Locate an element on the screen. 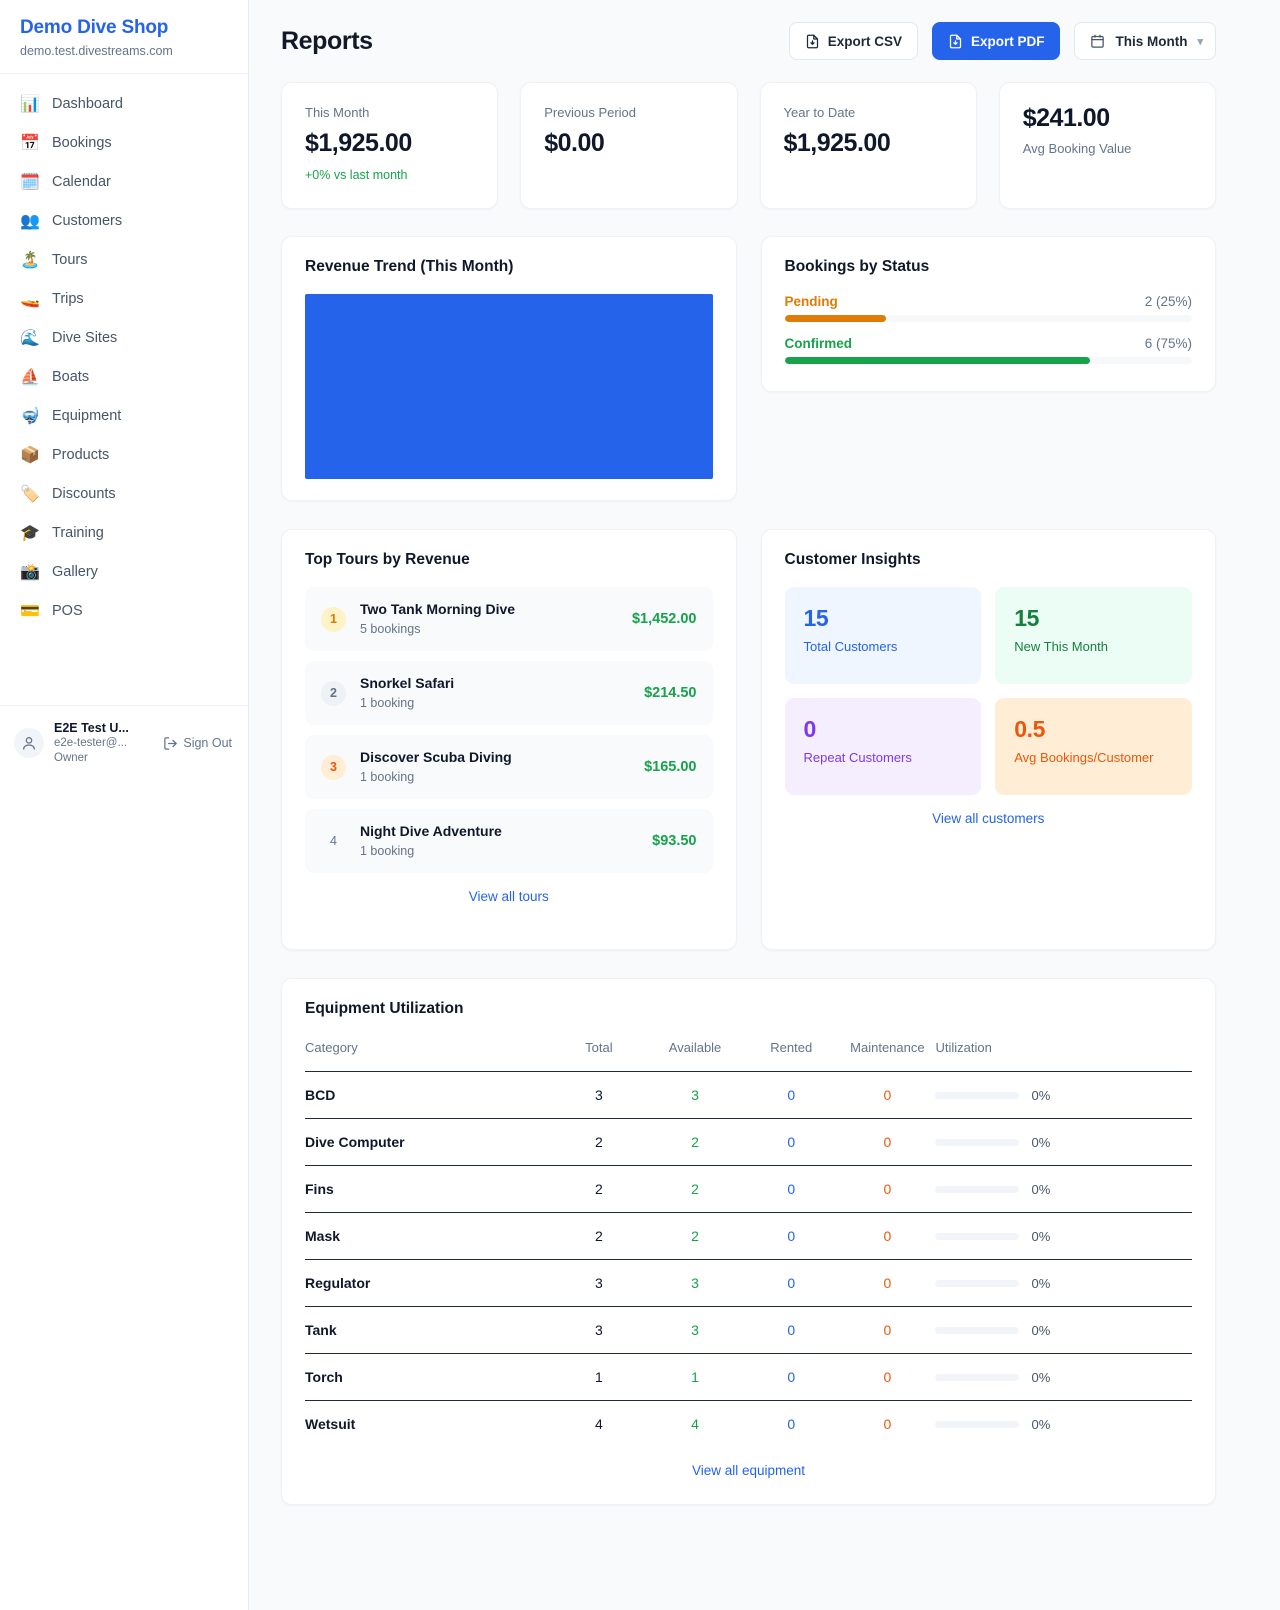 Image resolution: width=1280 pixels, height=1610 pixels. table-row: Torch 1 1 0 0 0% is located at coordinates (748, 1377).